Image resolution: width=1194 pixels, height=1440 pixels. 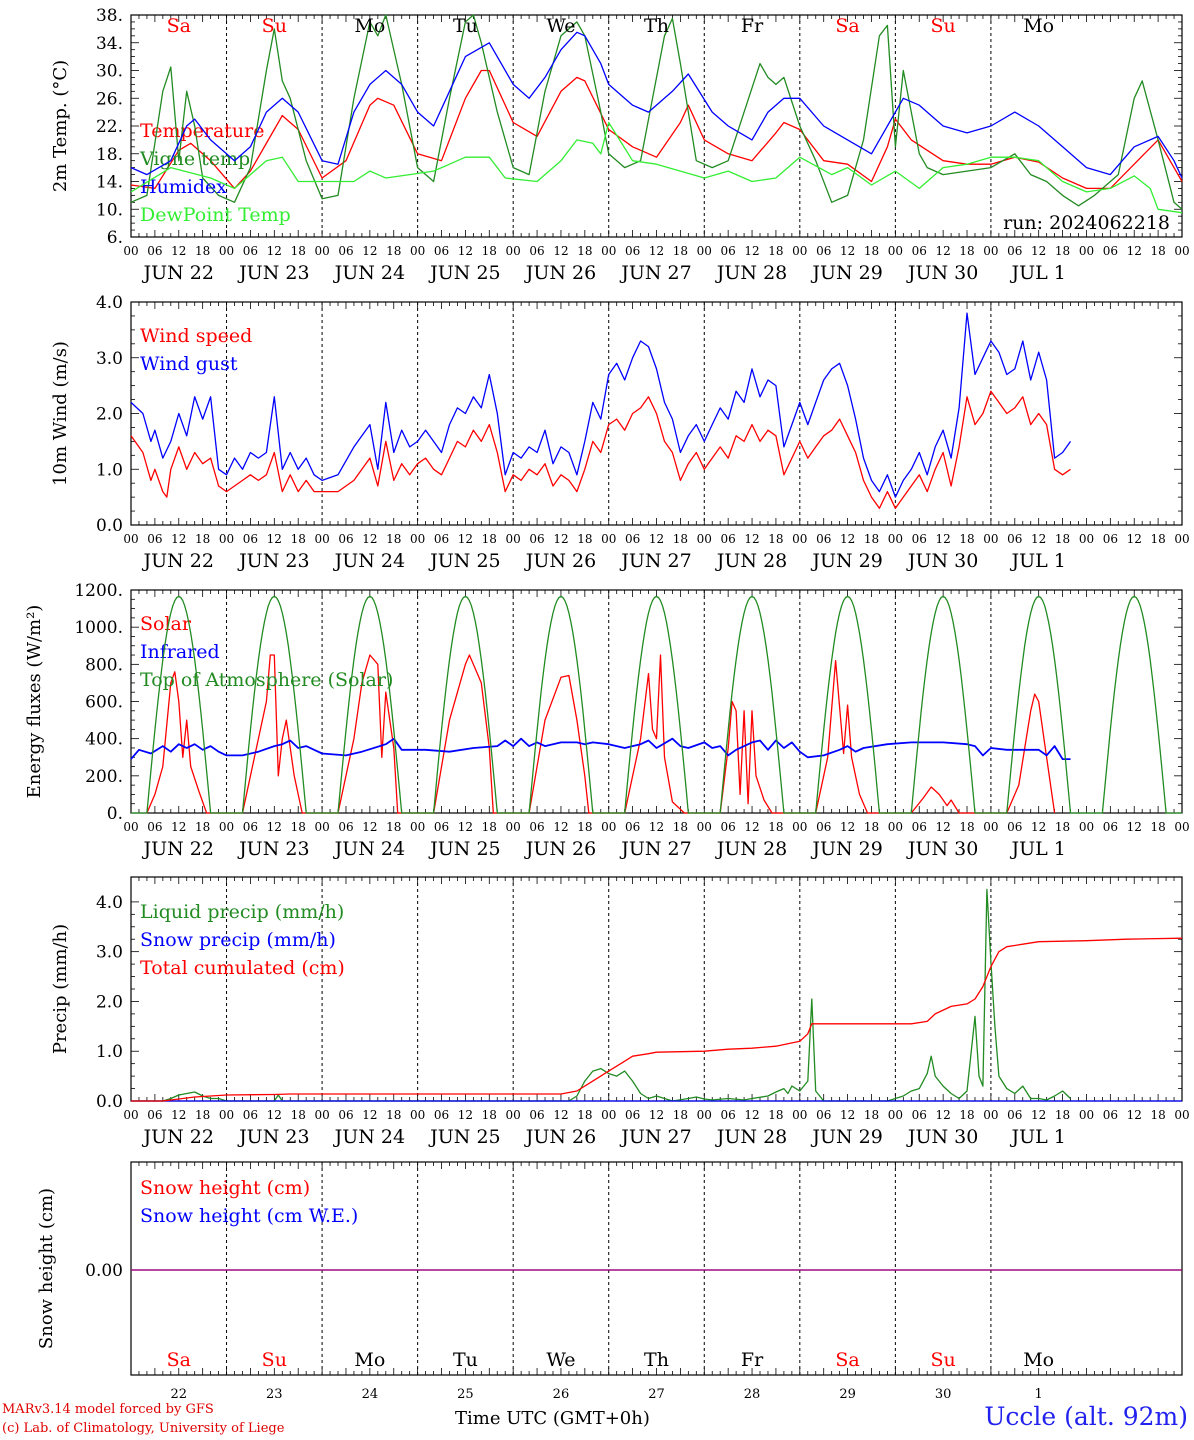 I want to click on y-tick-label: 0.0, so click(x=109, y=1102).